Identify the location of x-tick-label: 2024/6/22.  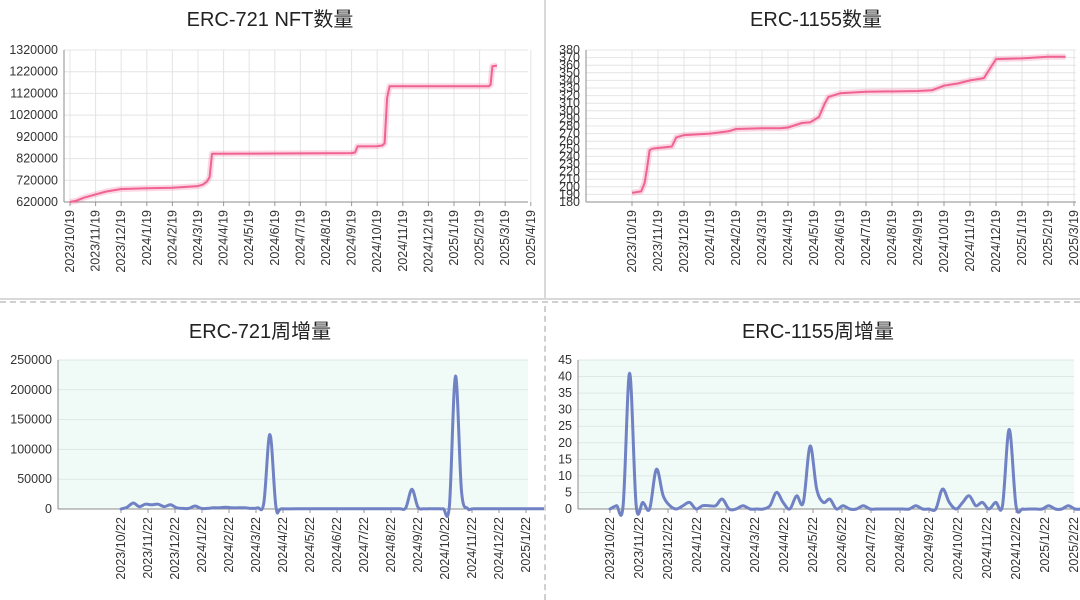
(842, 545).